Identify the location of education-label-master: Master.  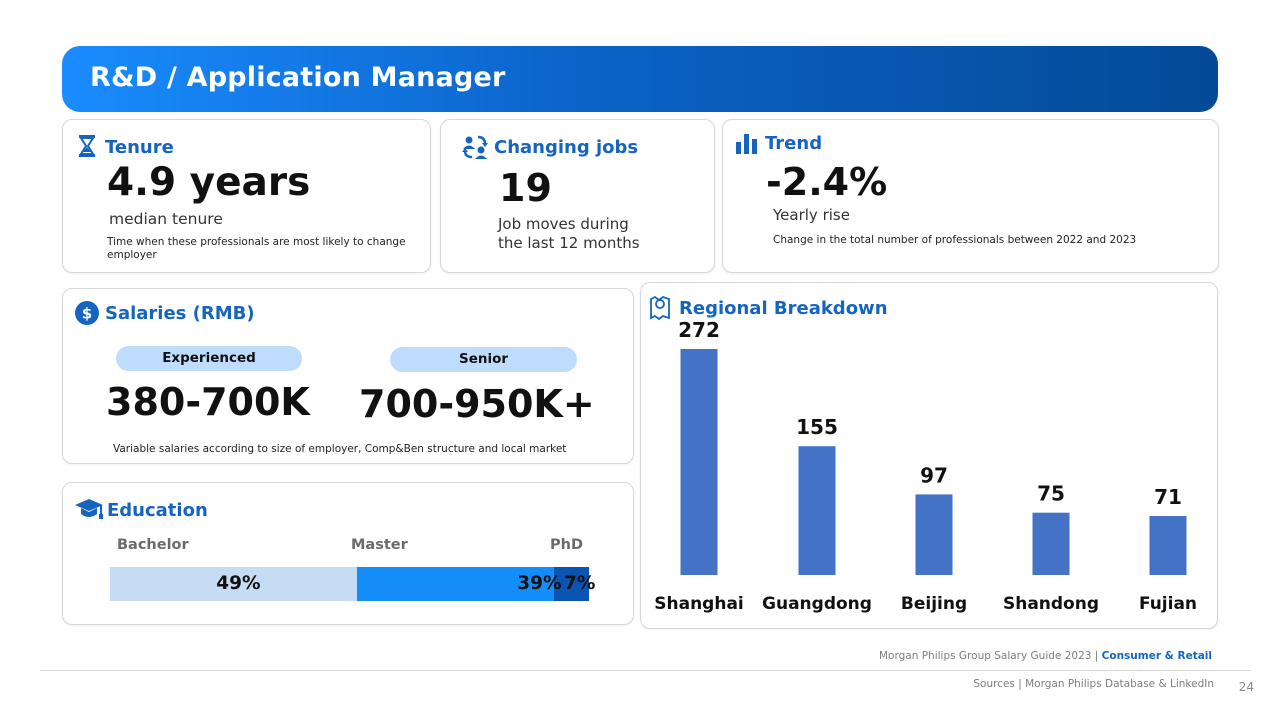
(379, 545).